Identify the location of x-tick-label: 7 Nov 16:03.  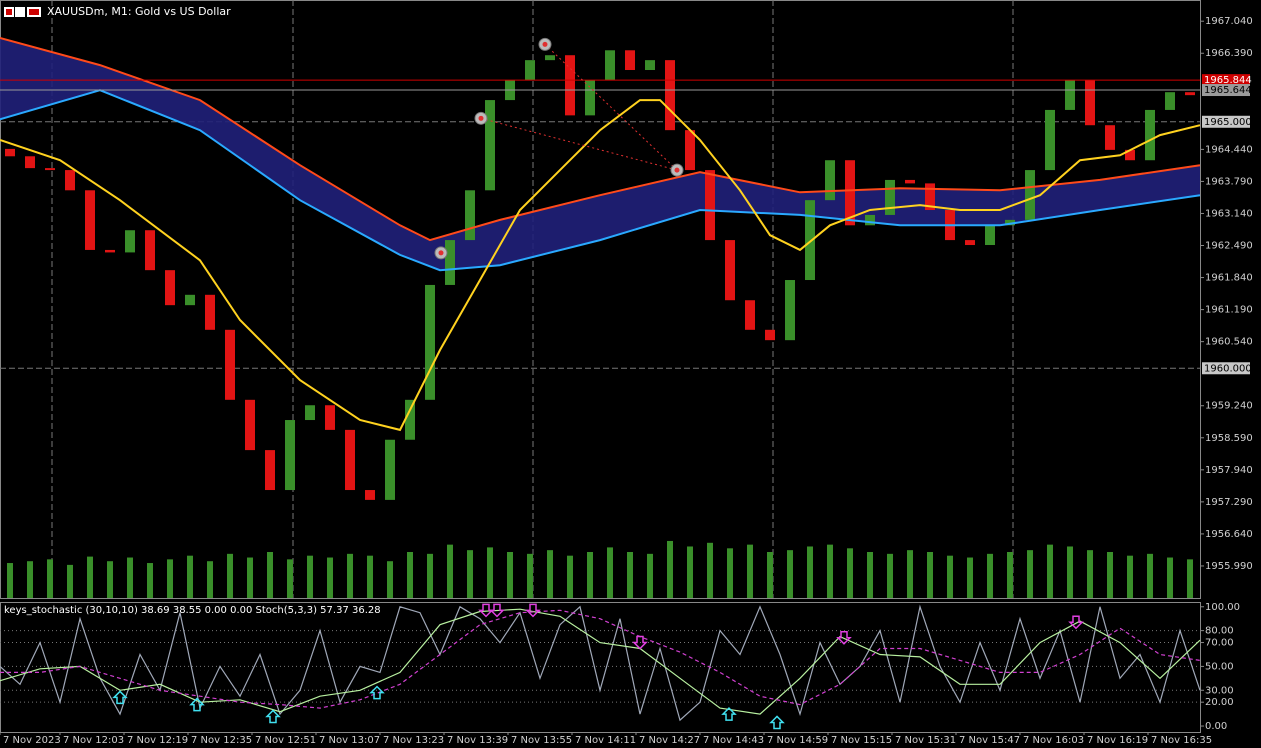
(1053, 740).